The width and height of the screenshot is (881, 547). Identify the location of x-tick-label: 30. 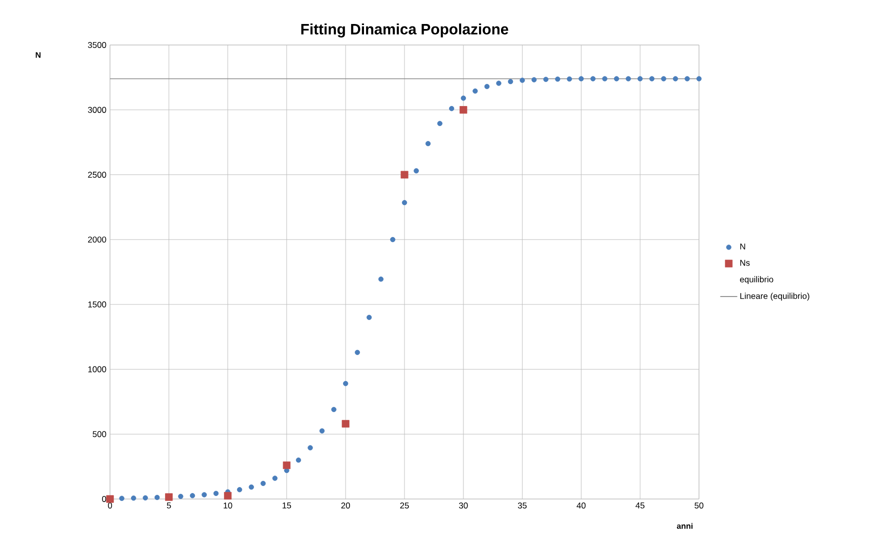
(463, 505).